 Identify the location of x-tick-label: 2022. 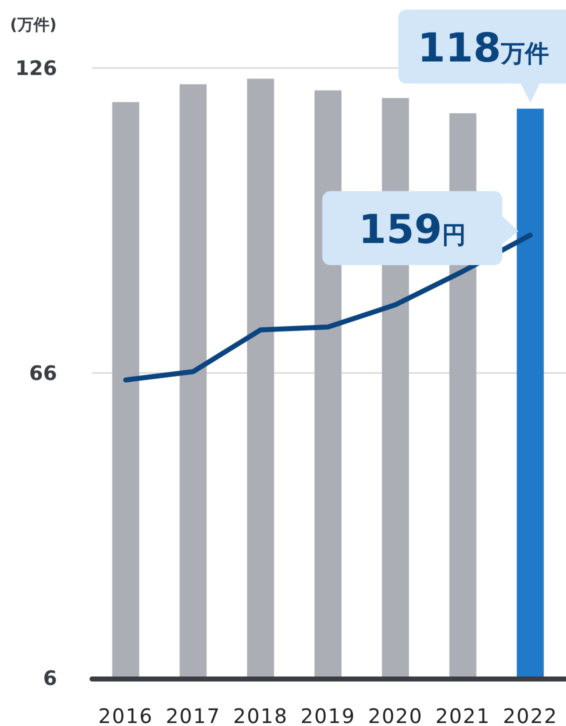
(530, 715).